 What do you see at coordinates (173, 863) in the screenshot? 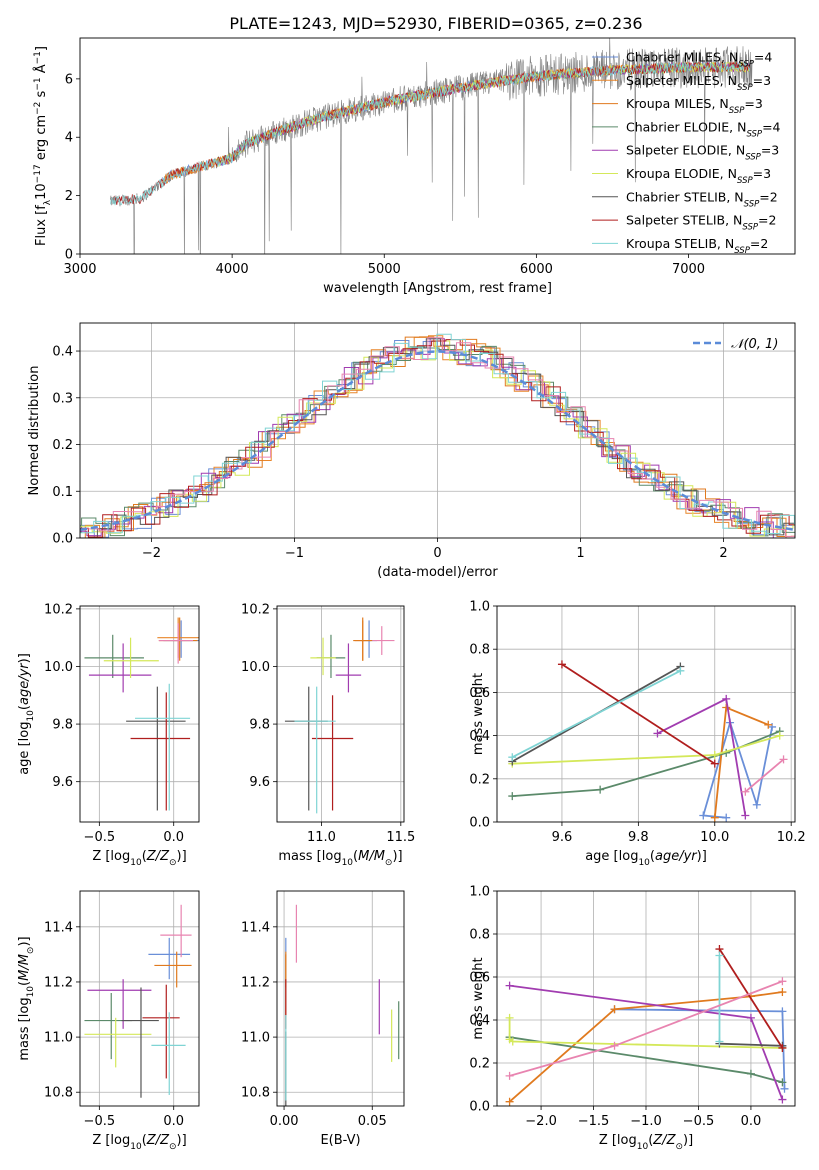
I see `x-axis-label-math: ⊙` at bounding box center [173, 863].